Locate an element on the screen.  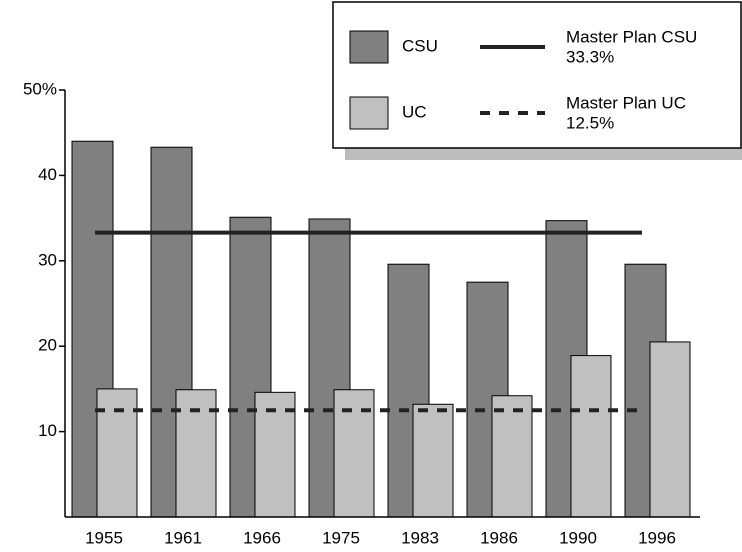
y-tick-label: 20 is located at coordinates (47, 345).